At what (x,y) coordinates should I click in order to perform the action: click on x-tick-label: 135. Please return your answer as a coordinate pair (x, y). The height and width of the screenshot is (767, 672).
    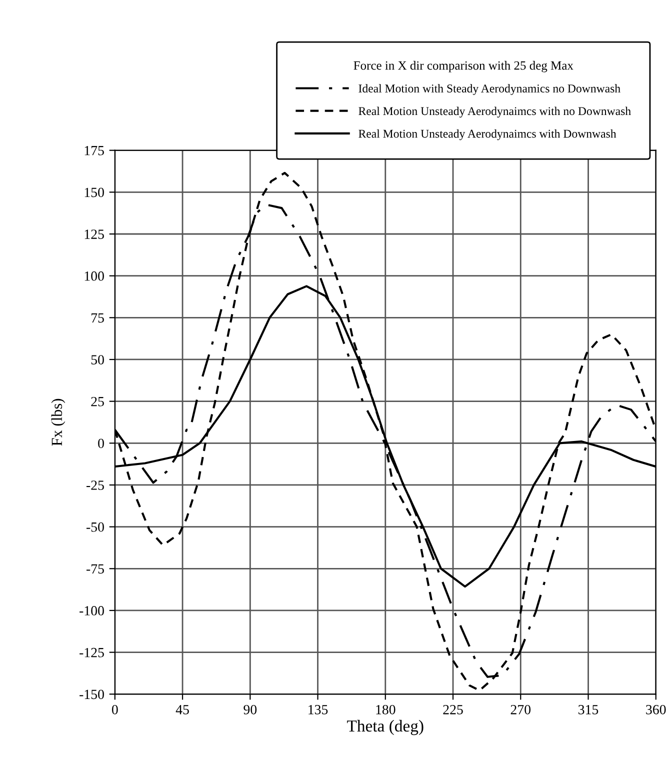
    Looking at the image, I should click on (318, 709).